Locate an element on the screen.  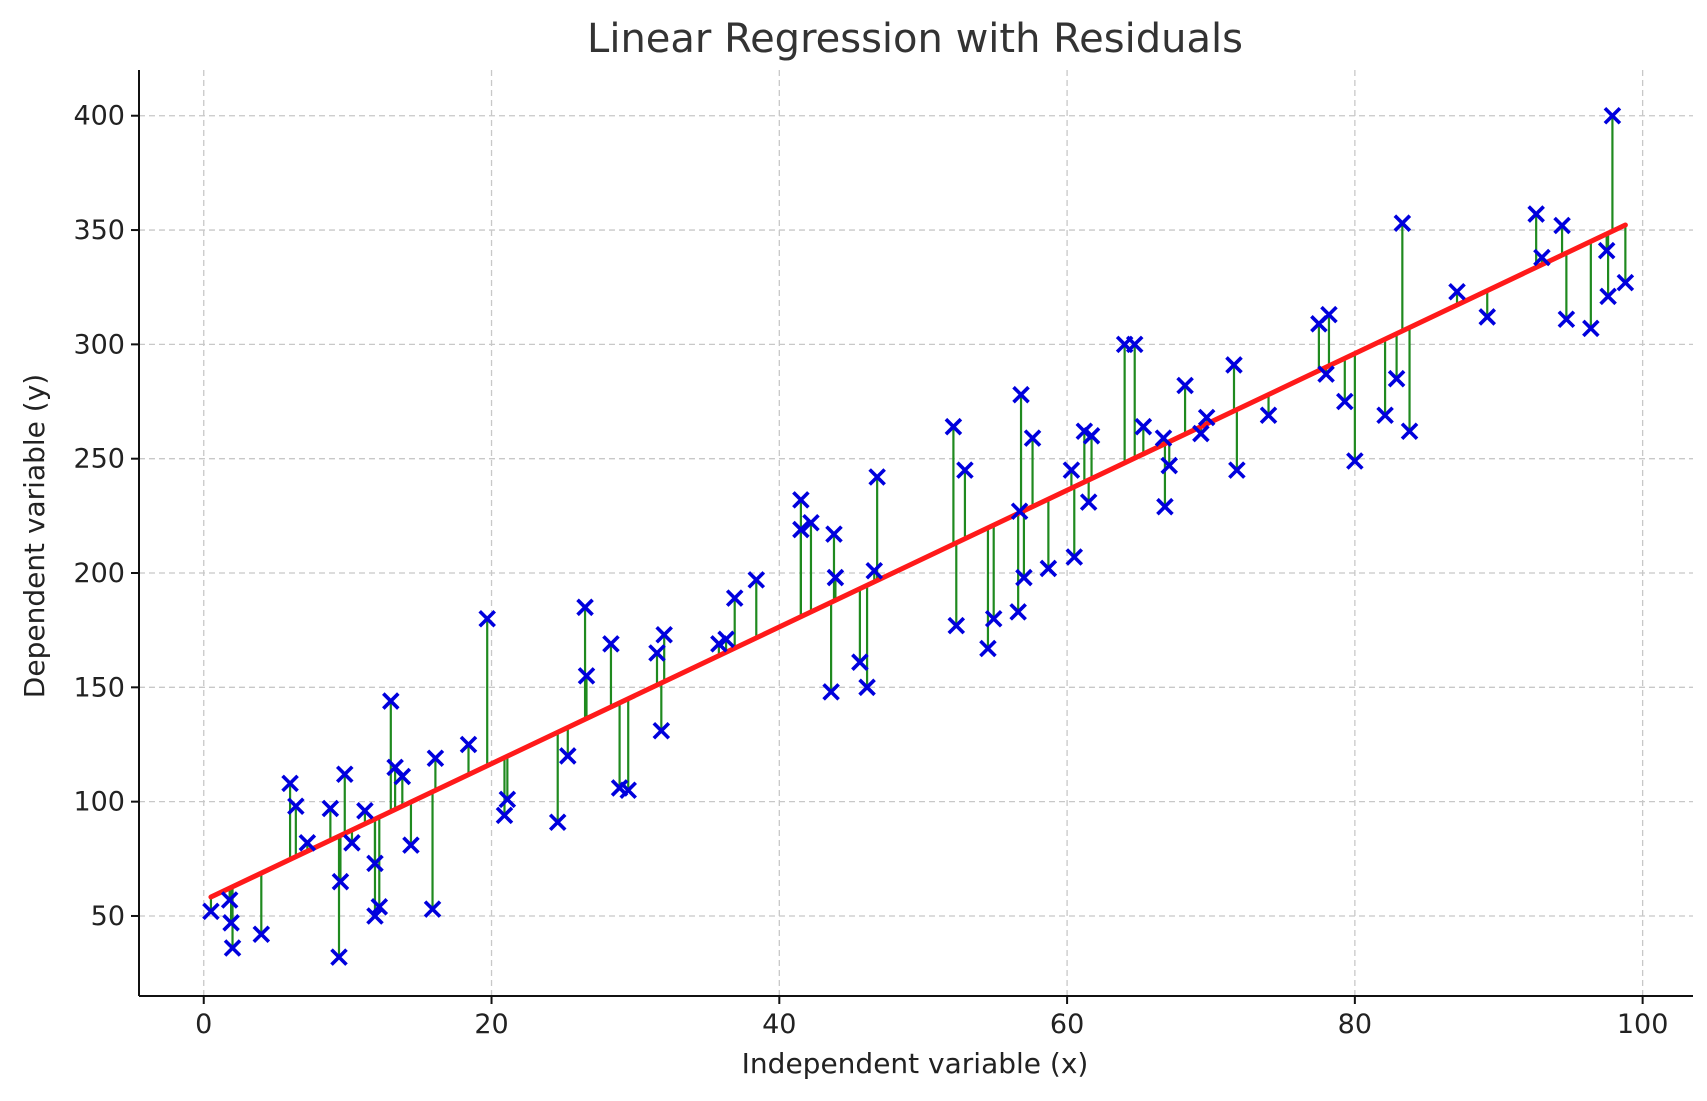
y-tick-label: 100 is located at coordinates (99, 802).